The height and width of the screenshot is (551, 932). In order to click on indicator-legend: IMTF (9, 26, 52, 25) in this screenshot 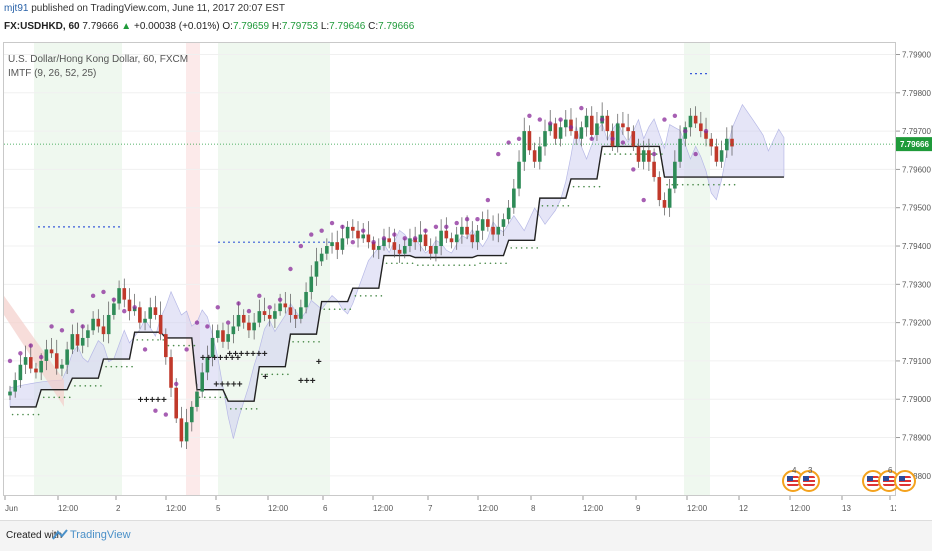, I will do `click(52, 73)`.